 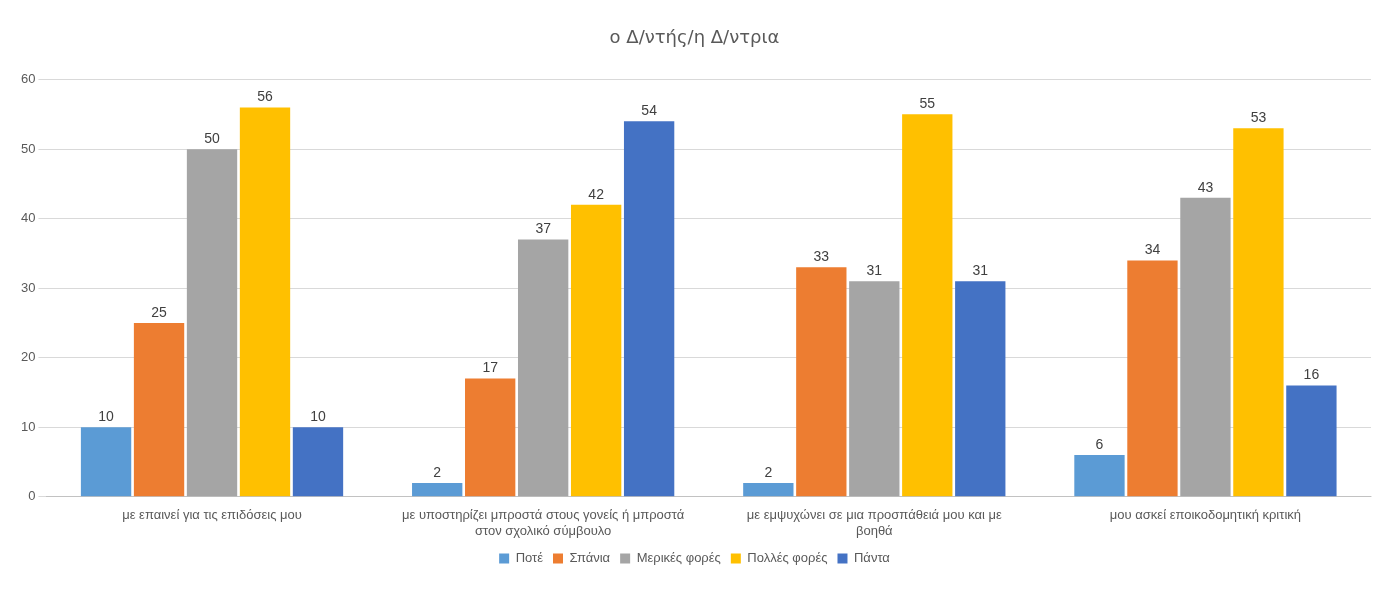 I want to click on x-tick-label: με υποστηρίζει μπροστά στους γονείς ή μπροστά στον σχολικό σύμβουλο, so click(x=543, y=522).